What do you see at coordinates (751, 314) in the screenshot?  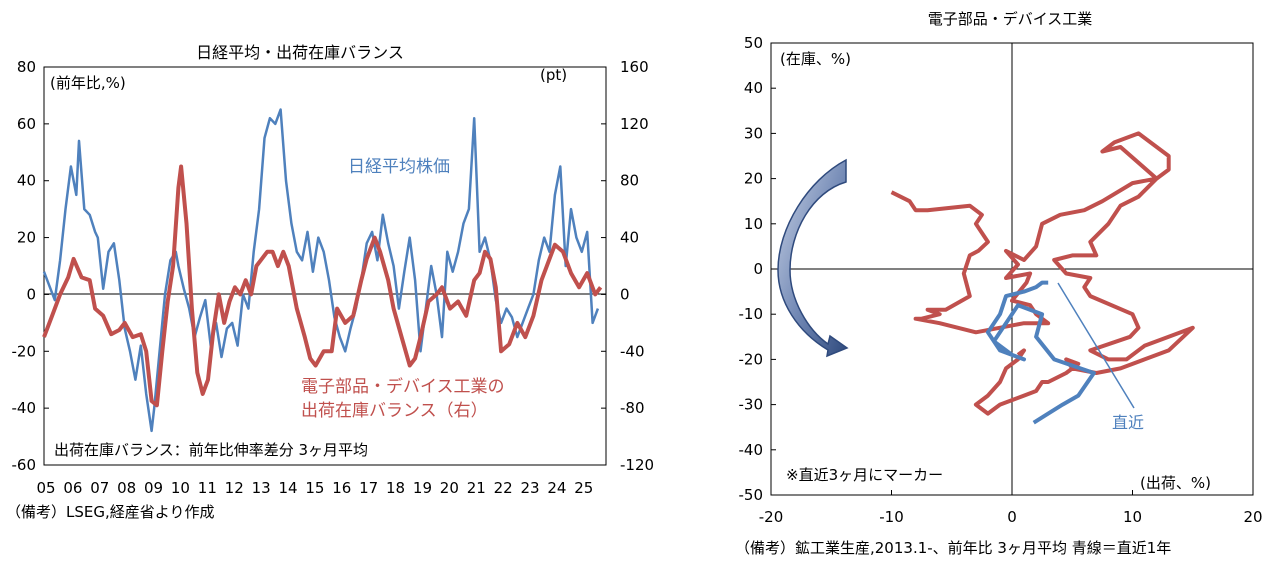 I see `right-y-tick-label: -10` at bounding box center [751, 314].